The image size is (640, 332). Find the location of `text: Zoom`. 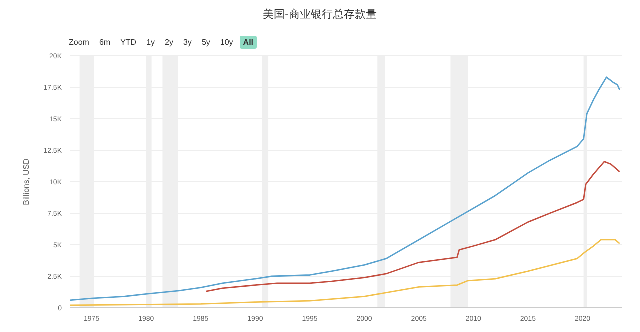

text: Zoom is located at coordinates (79, 42).